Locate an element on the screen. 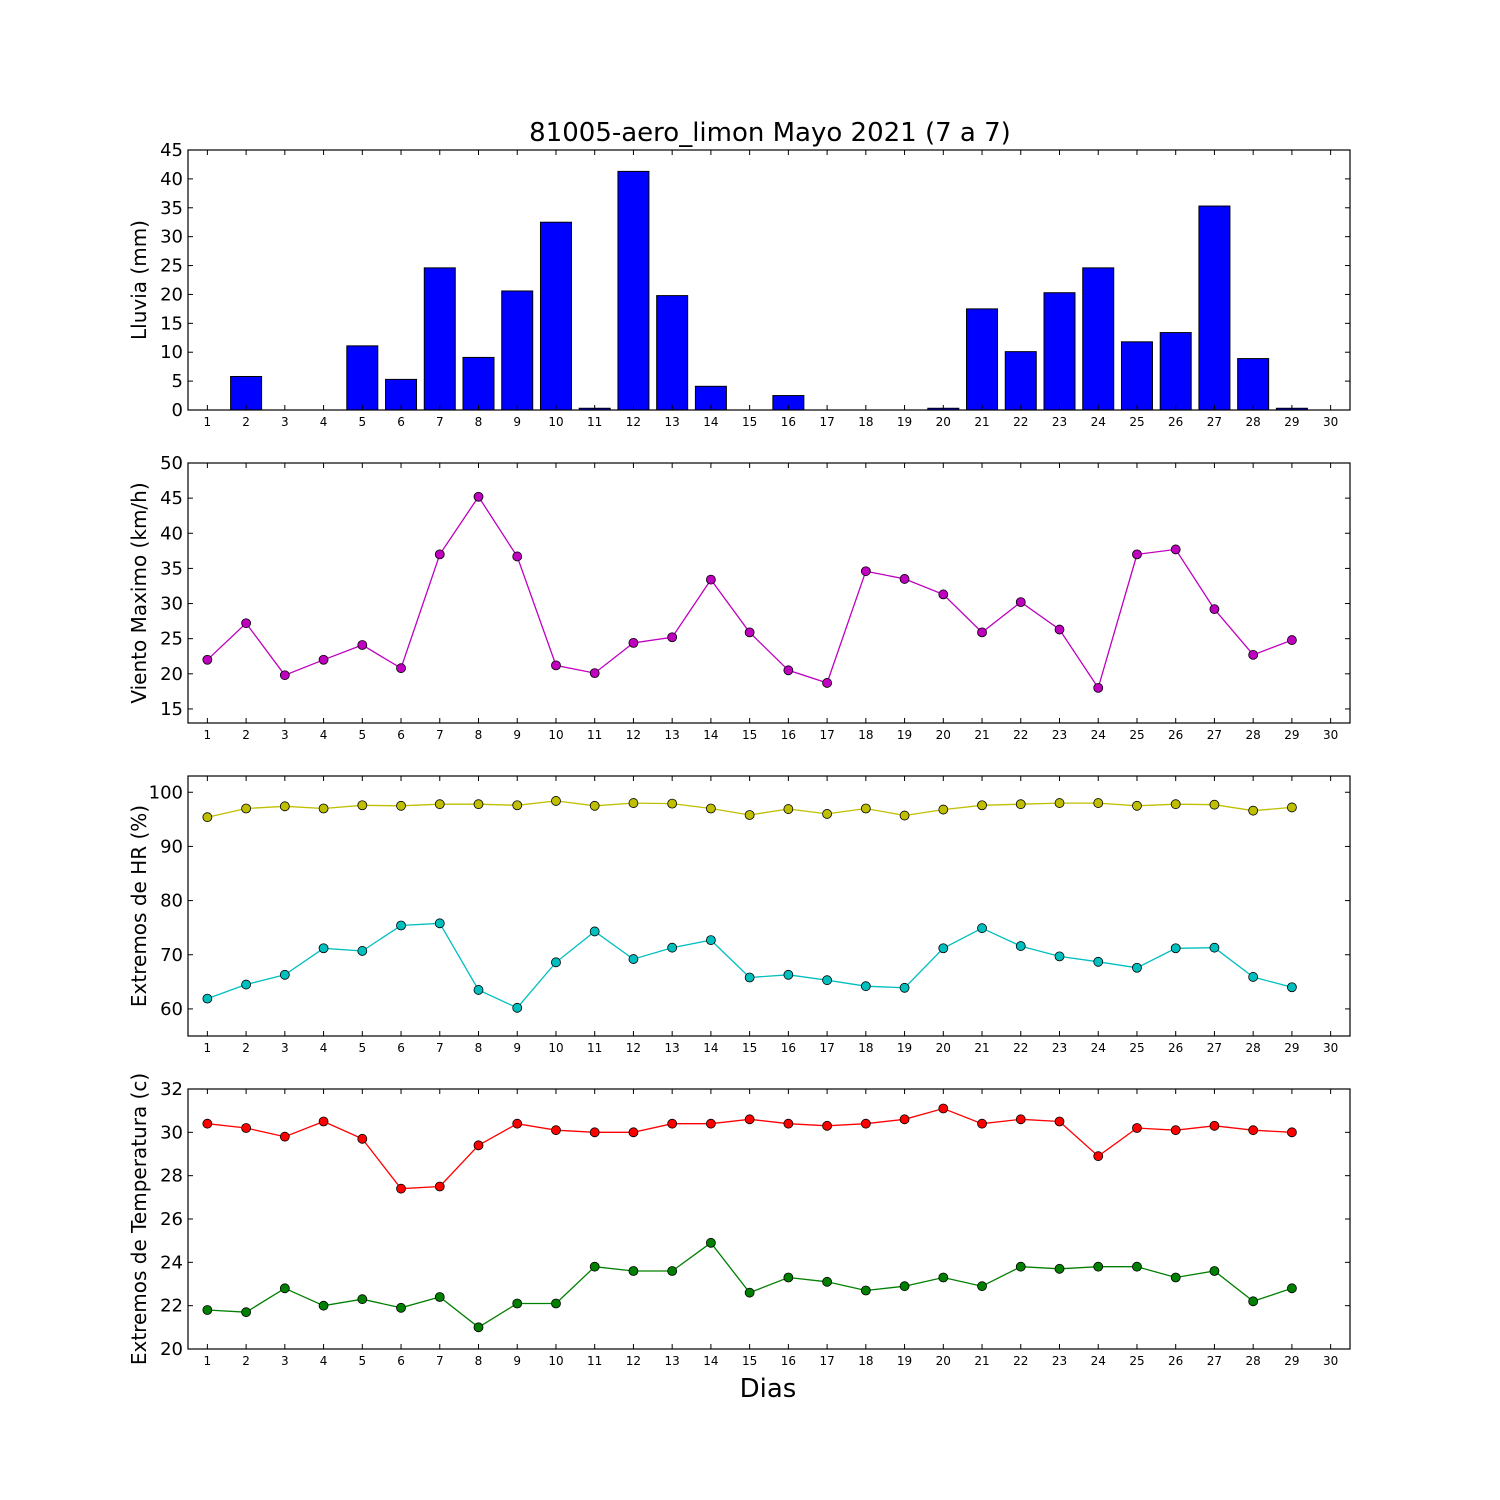 This screenshot has width=1500, height=1500. hr-x-tick-label: 20 is located at coordinates (943, 1048).